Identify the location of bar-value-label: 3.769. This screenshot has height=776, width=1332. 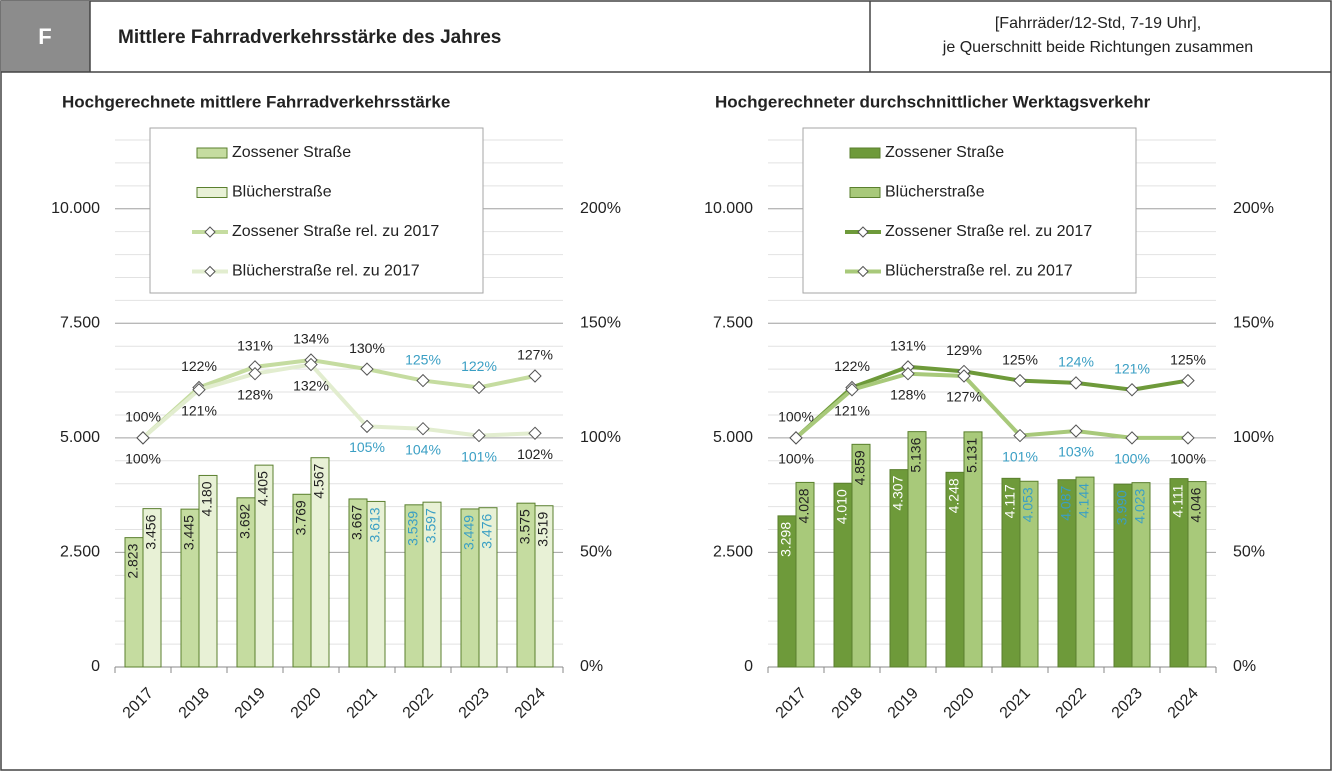
(301, 517).